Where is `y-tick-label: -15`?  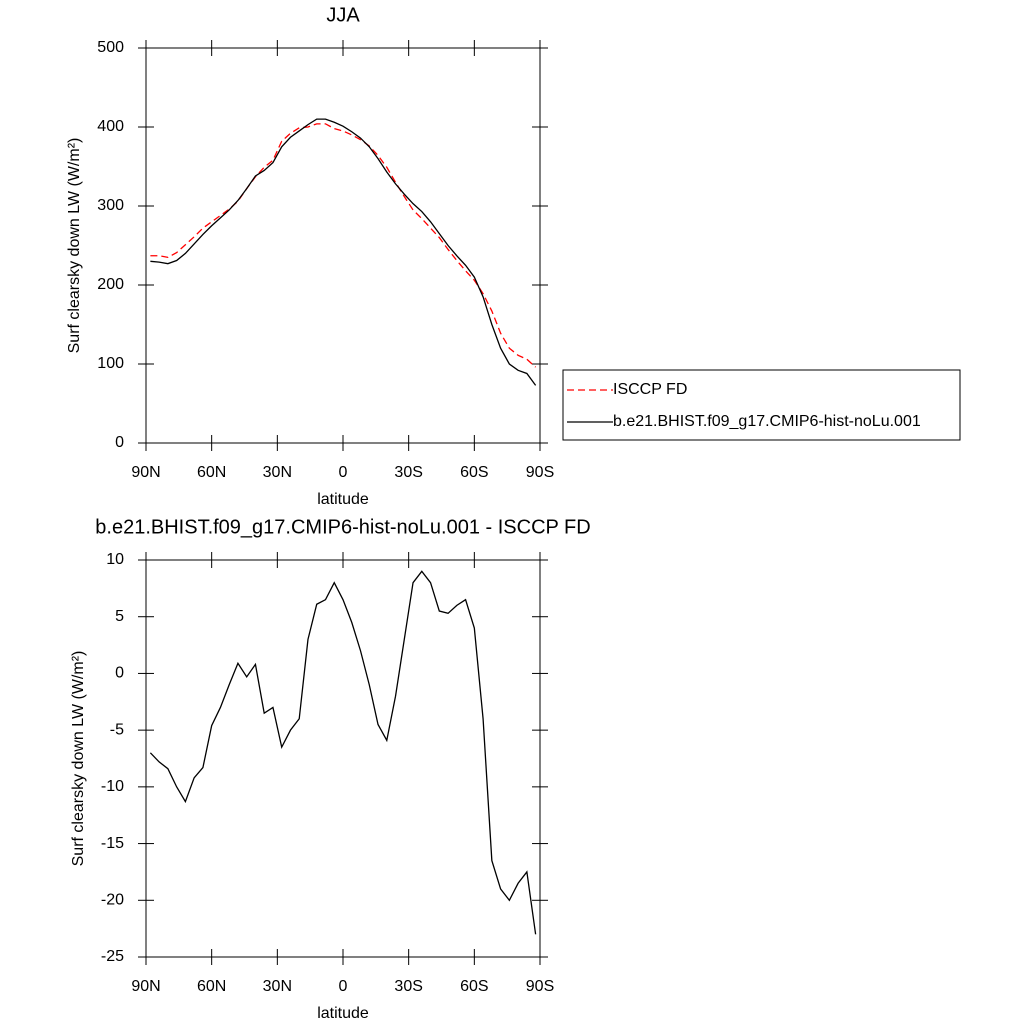
y-tick-label: -15 is located at coordinates (112, 843).